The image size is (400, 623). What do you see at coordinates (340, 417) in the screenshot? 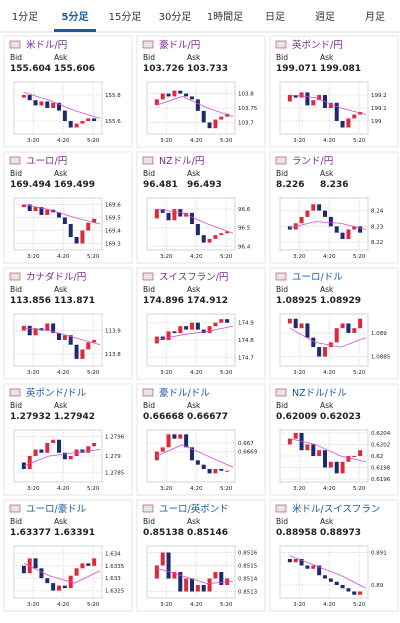
I see `ask-value: 0.62023` at bounding box center [340, 417].